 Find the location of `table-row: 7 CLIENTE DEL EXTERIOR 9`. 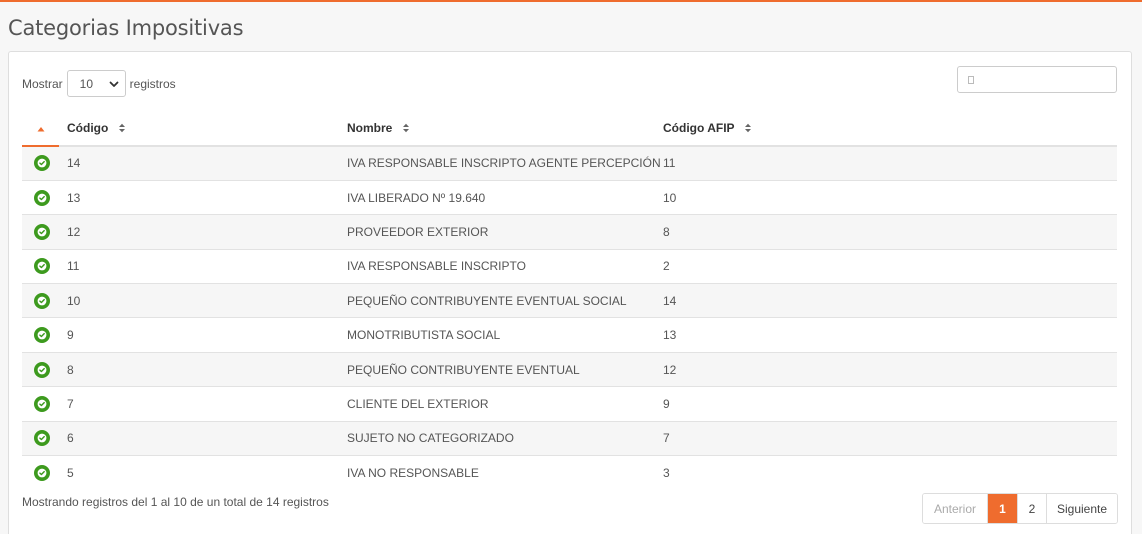

table-row: 7 CLIENTE DEL EXTERIOR 9 is located at coordinates (569, 404).